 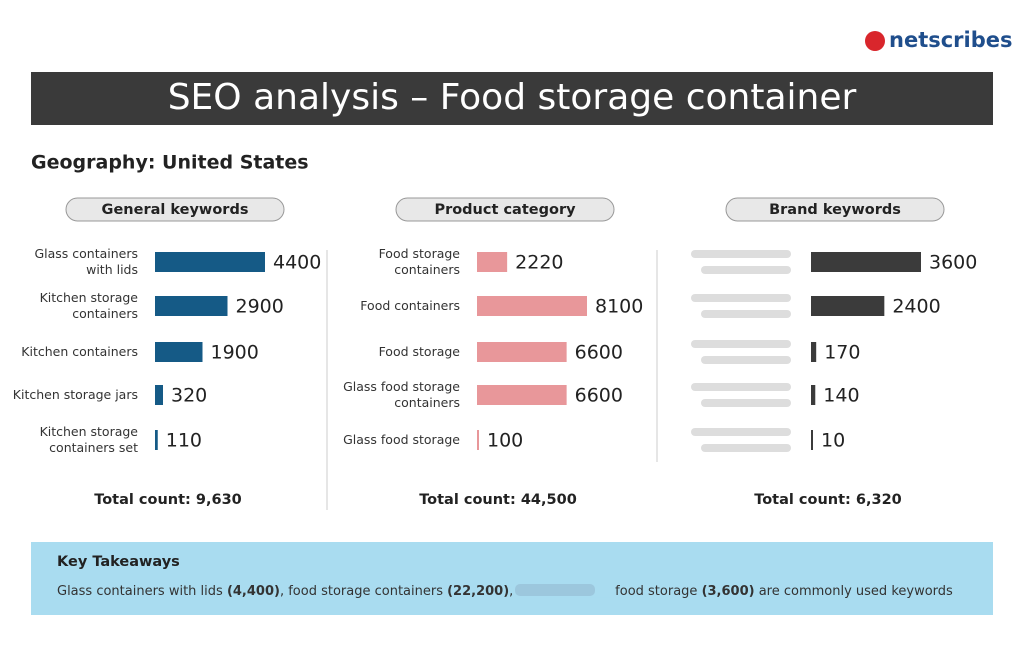 I want to click on value-label: 170, so click(x=842, y=353).